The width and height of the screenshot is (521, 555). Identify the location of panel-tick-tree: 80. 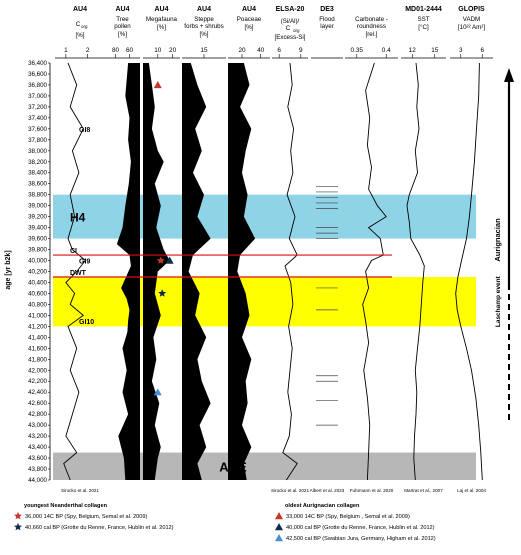
(116, 50).